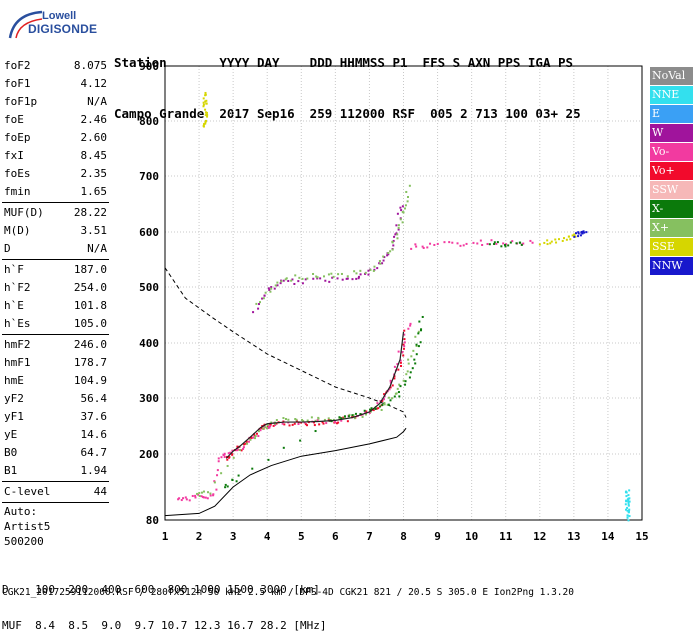 The image size is (700, 644). Describe the element at coordinates (17, 362) in the screenshot. I see `param-label: hmF1` at that location.